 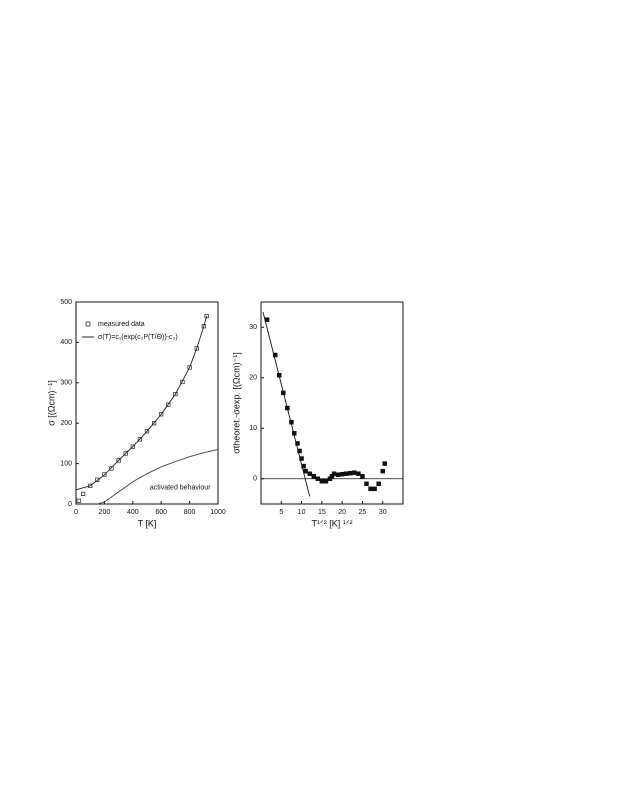 What do you see at coordinates (253, 428) in the screenshot?
I see `y-tick-label: 10` at bounding box center [253, 428].